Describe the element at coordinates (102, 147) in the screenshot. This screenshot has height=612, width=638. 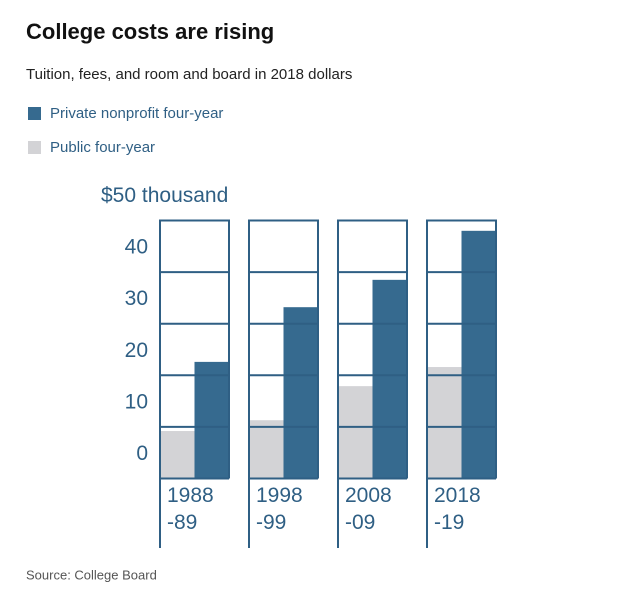
I see `legend-label: Public four-year` at that location.